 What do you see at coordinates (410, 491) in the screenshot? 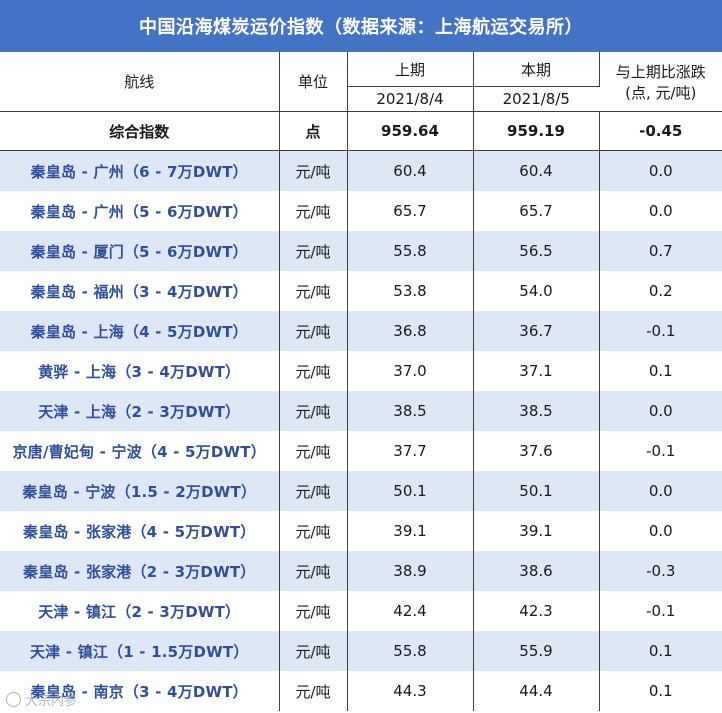
I see `prev-value-cell: 50.1` at bounding box center [410, 491].